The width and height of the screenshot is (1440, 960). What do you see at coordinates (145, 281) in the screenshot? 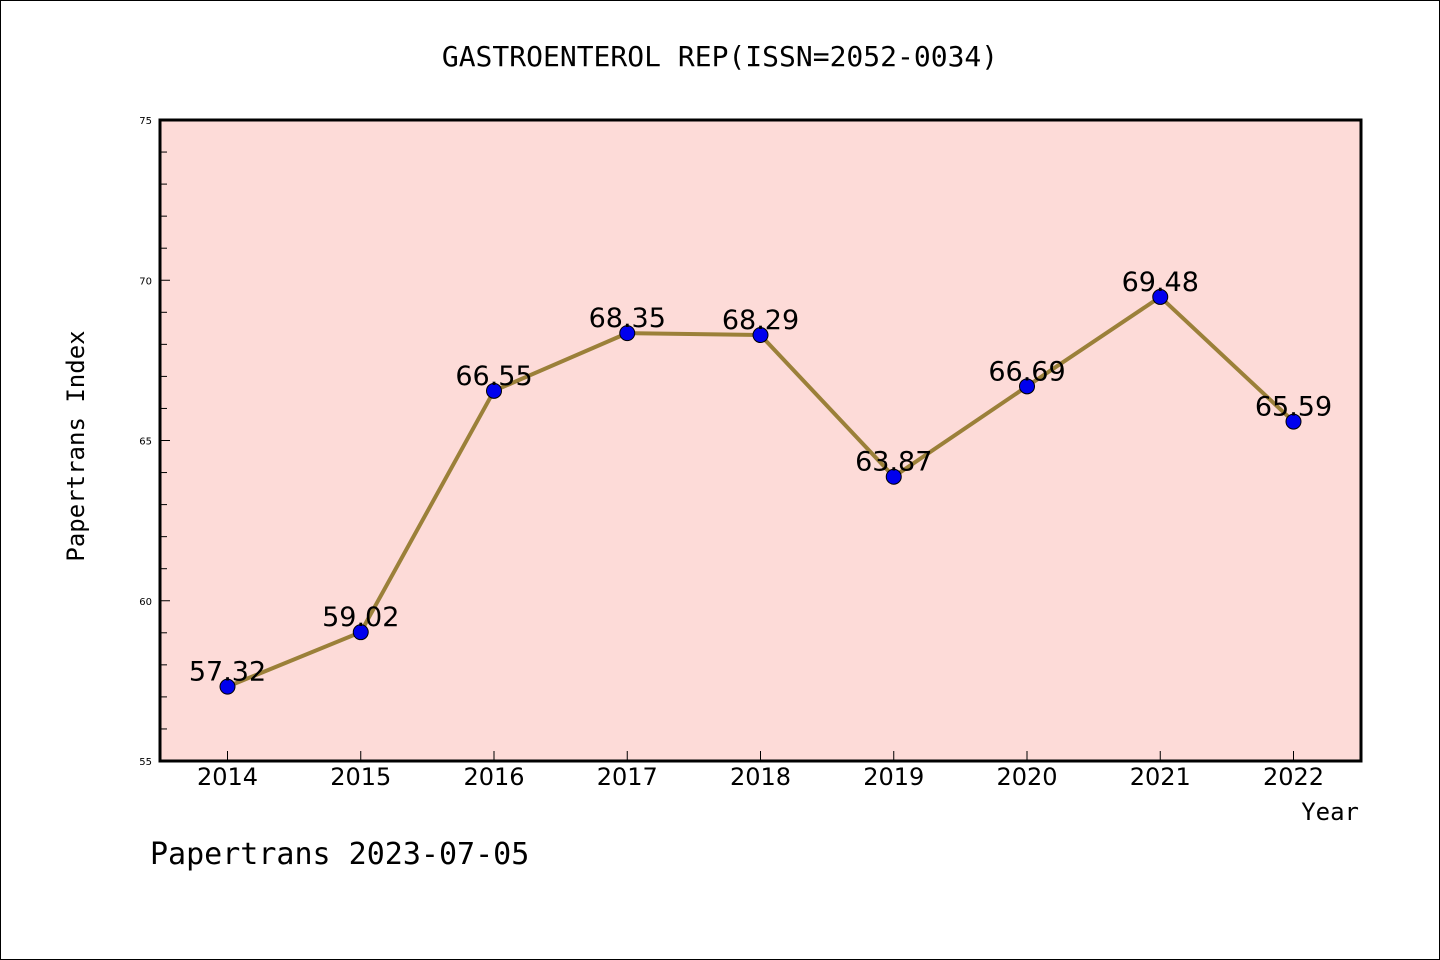
I see `y-tick-label: 70` at bounding box center [145, 281].